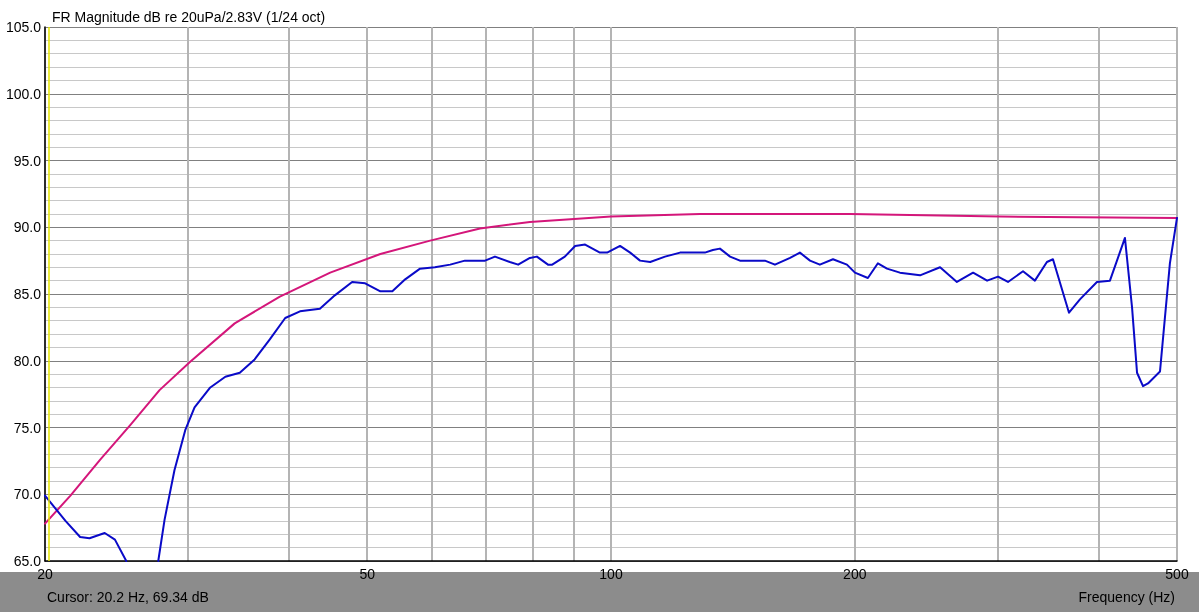 The height and width of the screenshot is (612, 1199). I want to click on y-tick-label: 100.0, so click(23, 93).